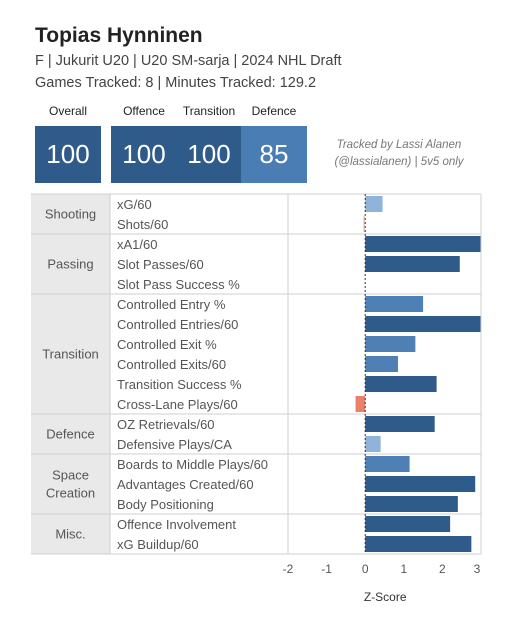  I want to click on metric-label: Controlled Entry %, so click(171, 304).